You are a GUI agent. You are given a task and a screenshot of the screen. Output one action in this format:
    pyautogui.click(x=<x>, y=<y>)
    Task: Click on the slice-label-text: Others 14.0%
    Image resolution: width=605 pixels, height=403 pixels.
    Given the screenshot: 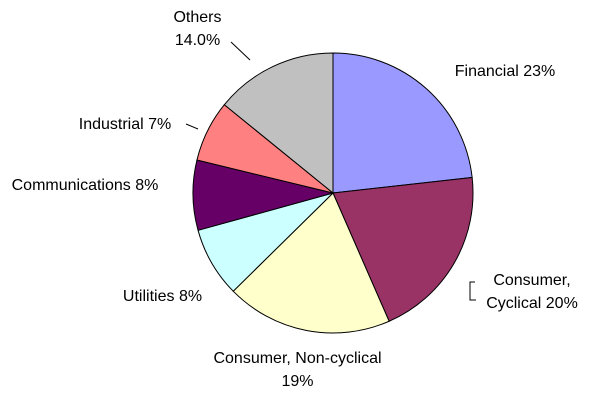 What is the action you would take?
    pyautogui.click(x=197, y=29)
    